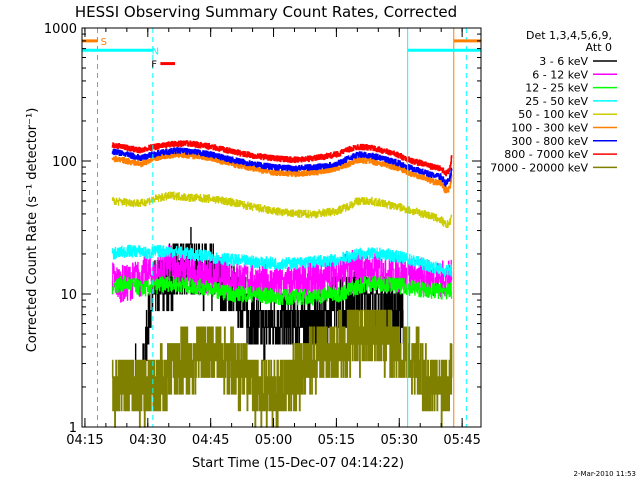  What do you see at coordinates (273, 440) in the screenshot?
I see `x-tick-label: 05:00` at bounding box center [273, 440].